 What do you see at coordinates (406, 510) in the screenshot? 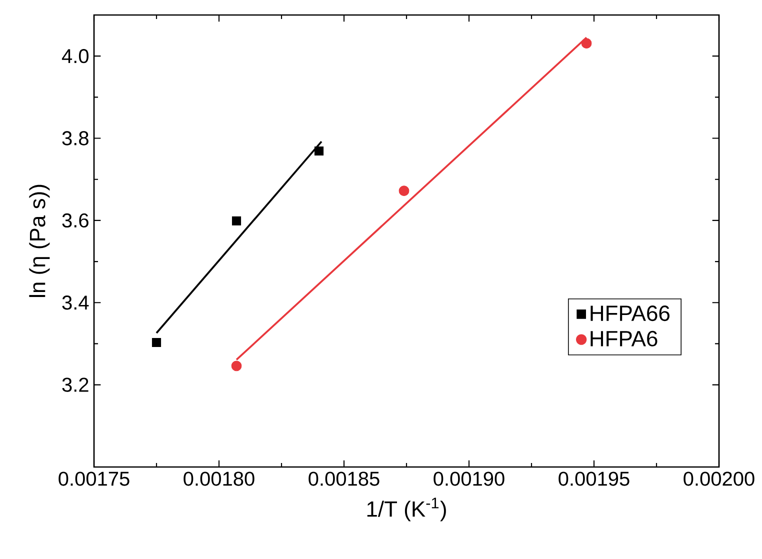
I see `x-axis-title: 1/T (K$^{-1}$)` at bounding box center [406, 510].